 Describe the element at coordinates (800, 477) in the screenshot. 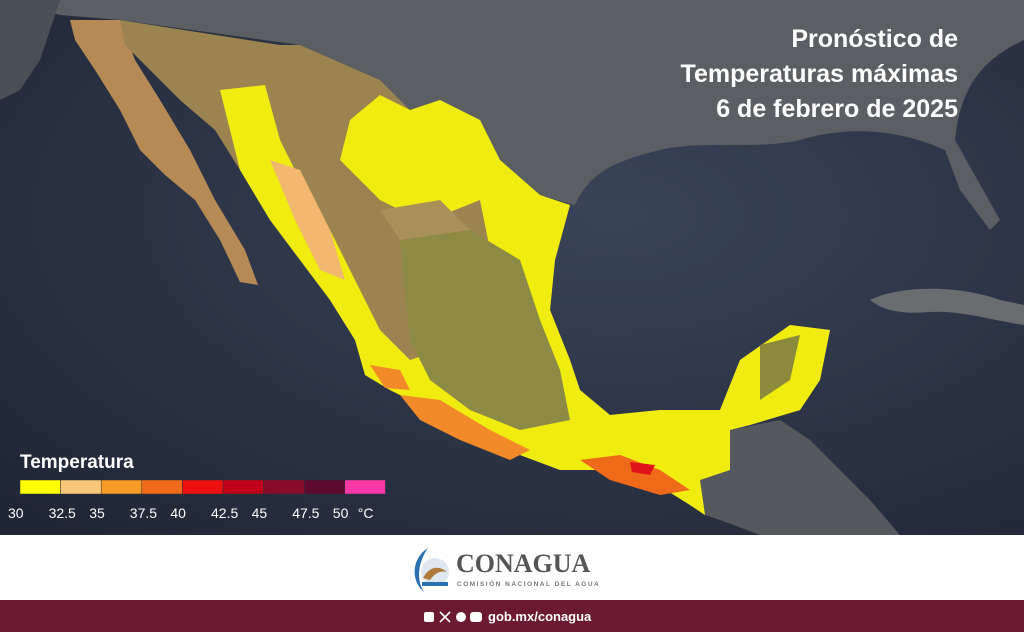

I see `central-america` at that location.